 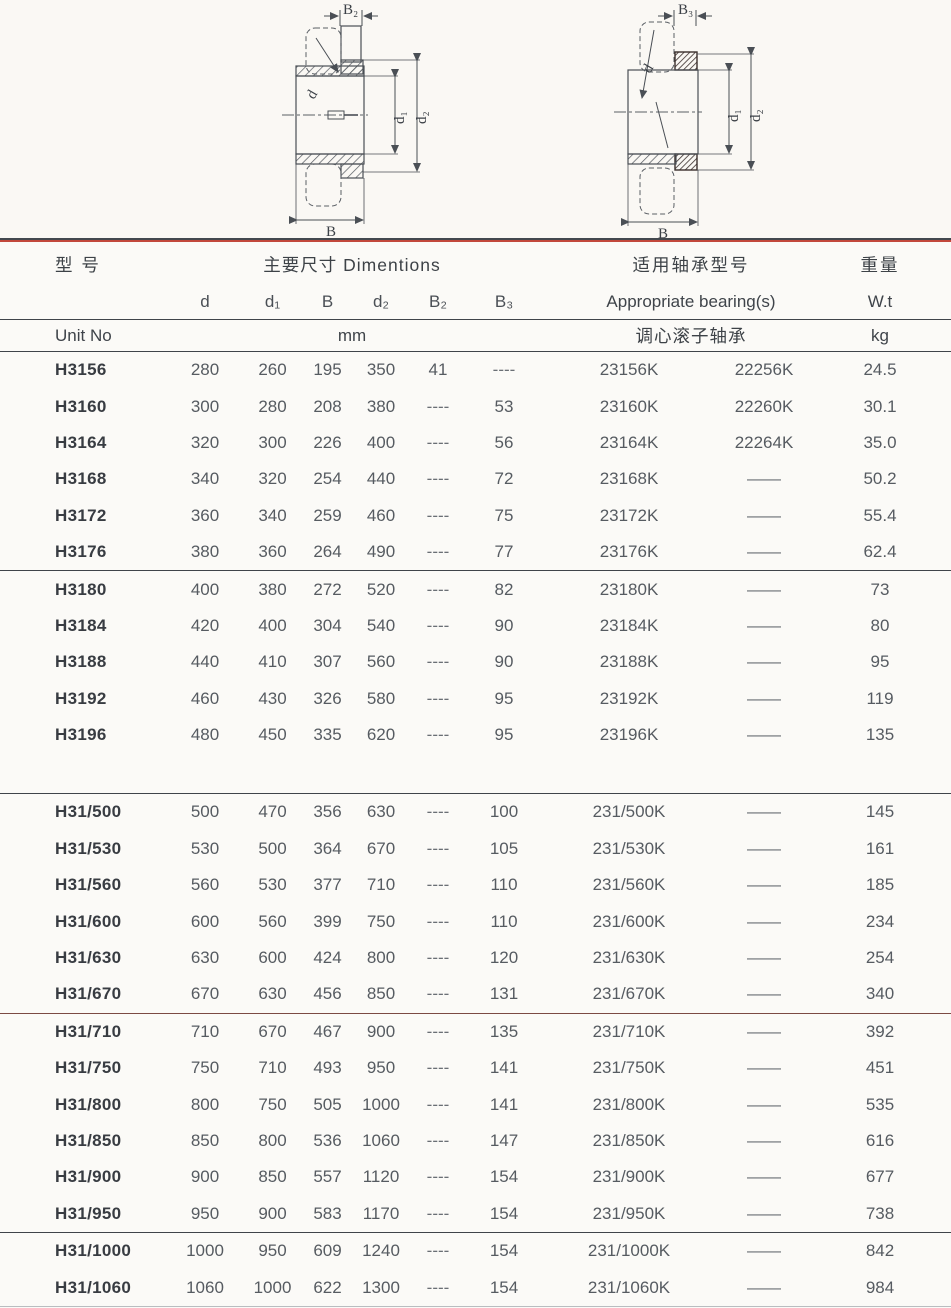 I want to click on bearing-ref-2: 22260K, so click(x=764, y=406).